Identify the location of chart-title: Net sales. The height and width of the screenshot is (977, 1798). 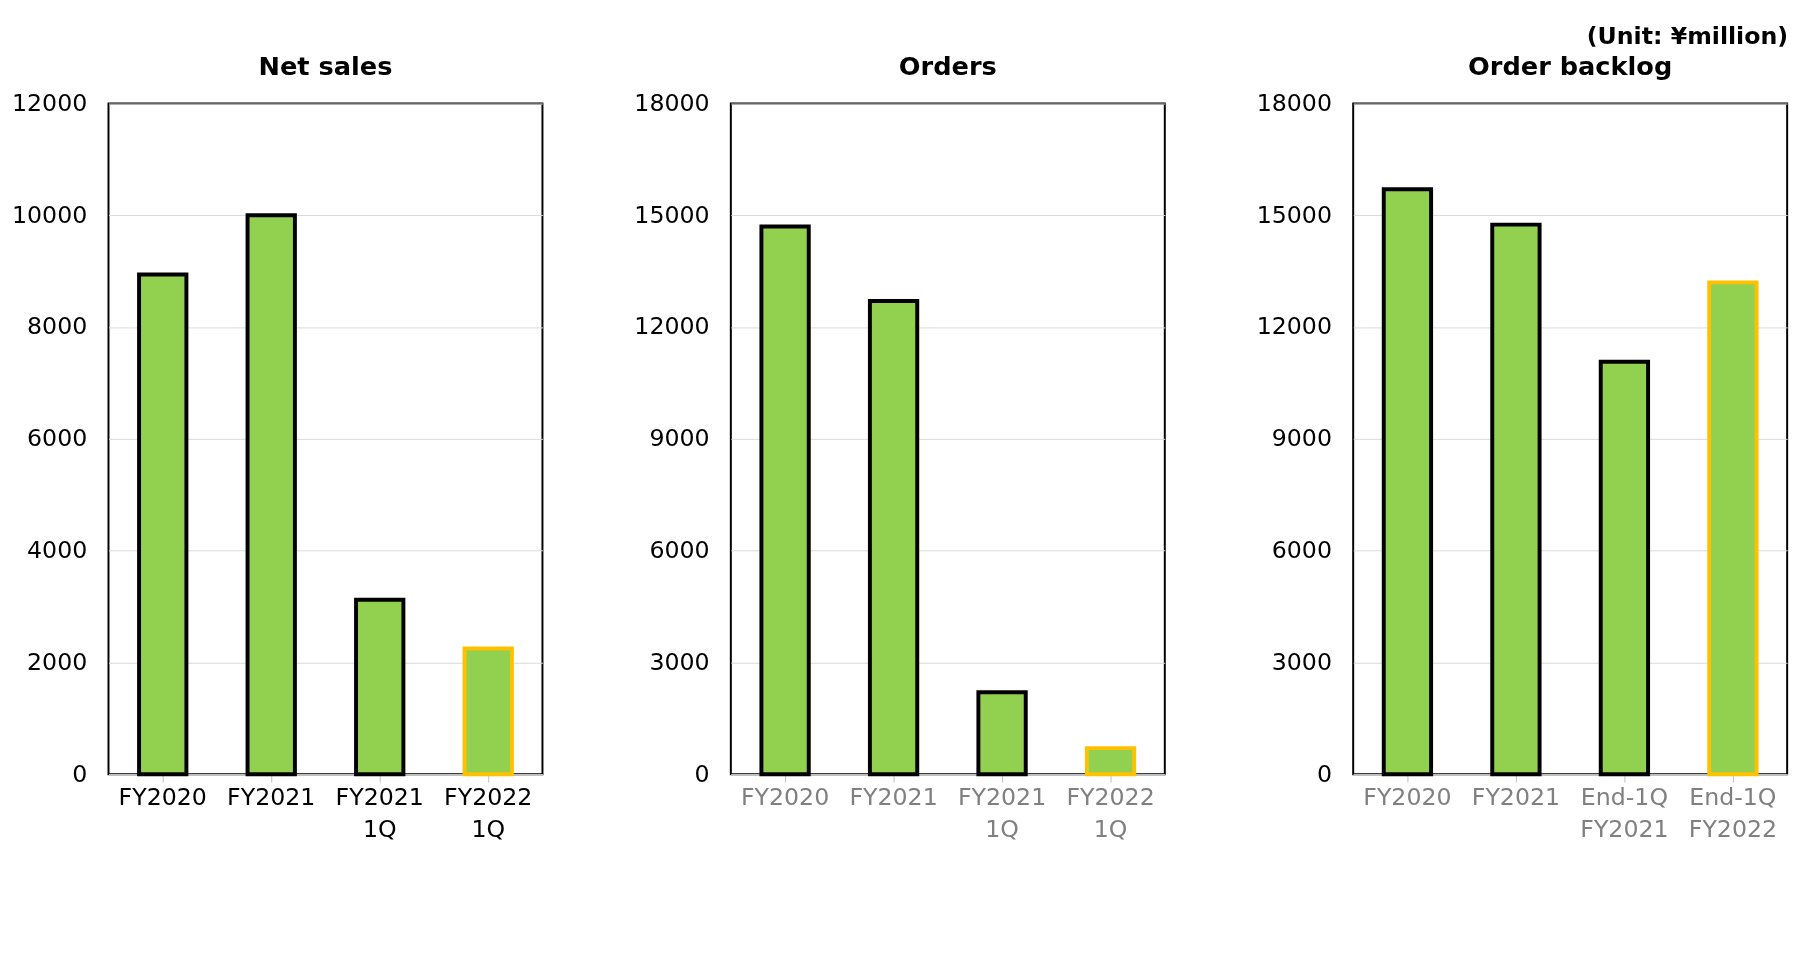
(325, 65).